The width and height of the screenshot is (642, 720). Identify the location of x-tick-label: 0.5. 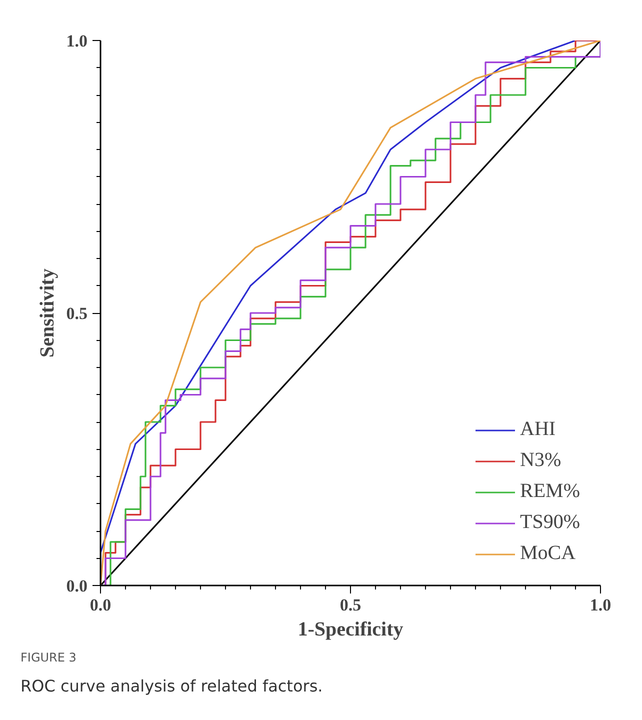
(351, 605).